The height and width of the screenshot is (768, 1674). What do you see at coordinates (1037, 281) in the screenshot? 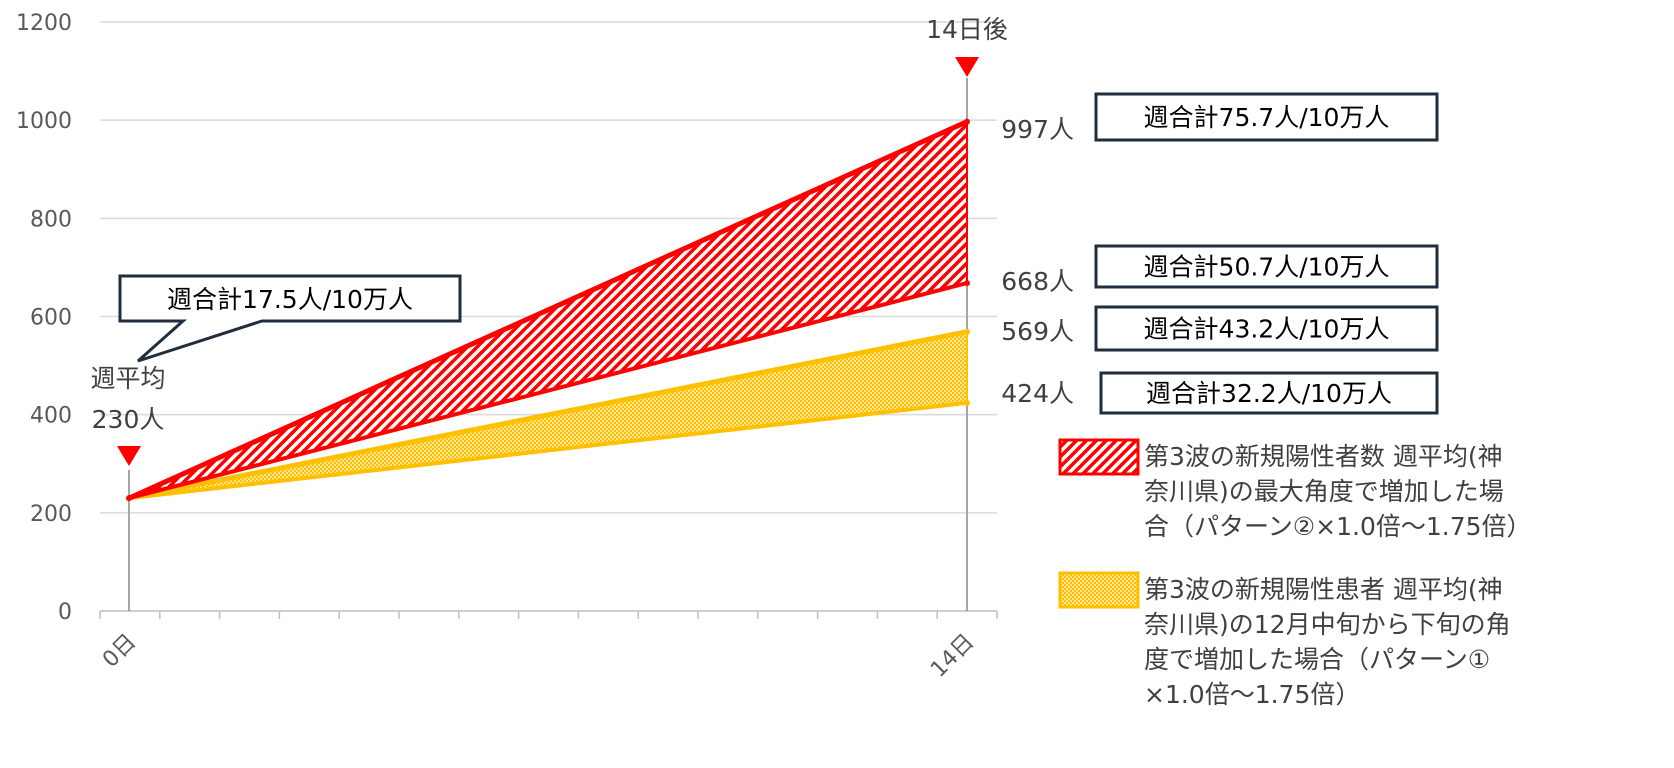
I see `value-label: 668人` at bounding box center [1037, 281].